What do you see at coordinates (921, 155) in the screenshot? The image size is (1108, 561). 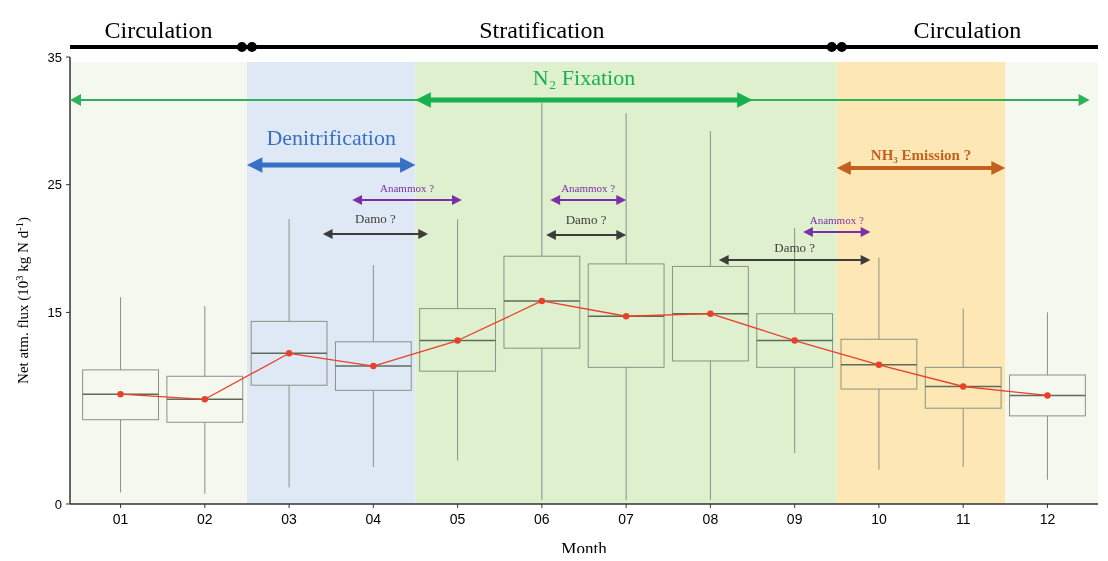 I see `annotation: NH₃ Emission ?` at bounding box center [921, 155].